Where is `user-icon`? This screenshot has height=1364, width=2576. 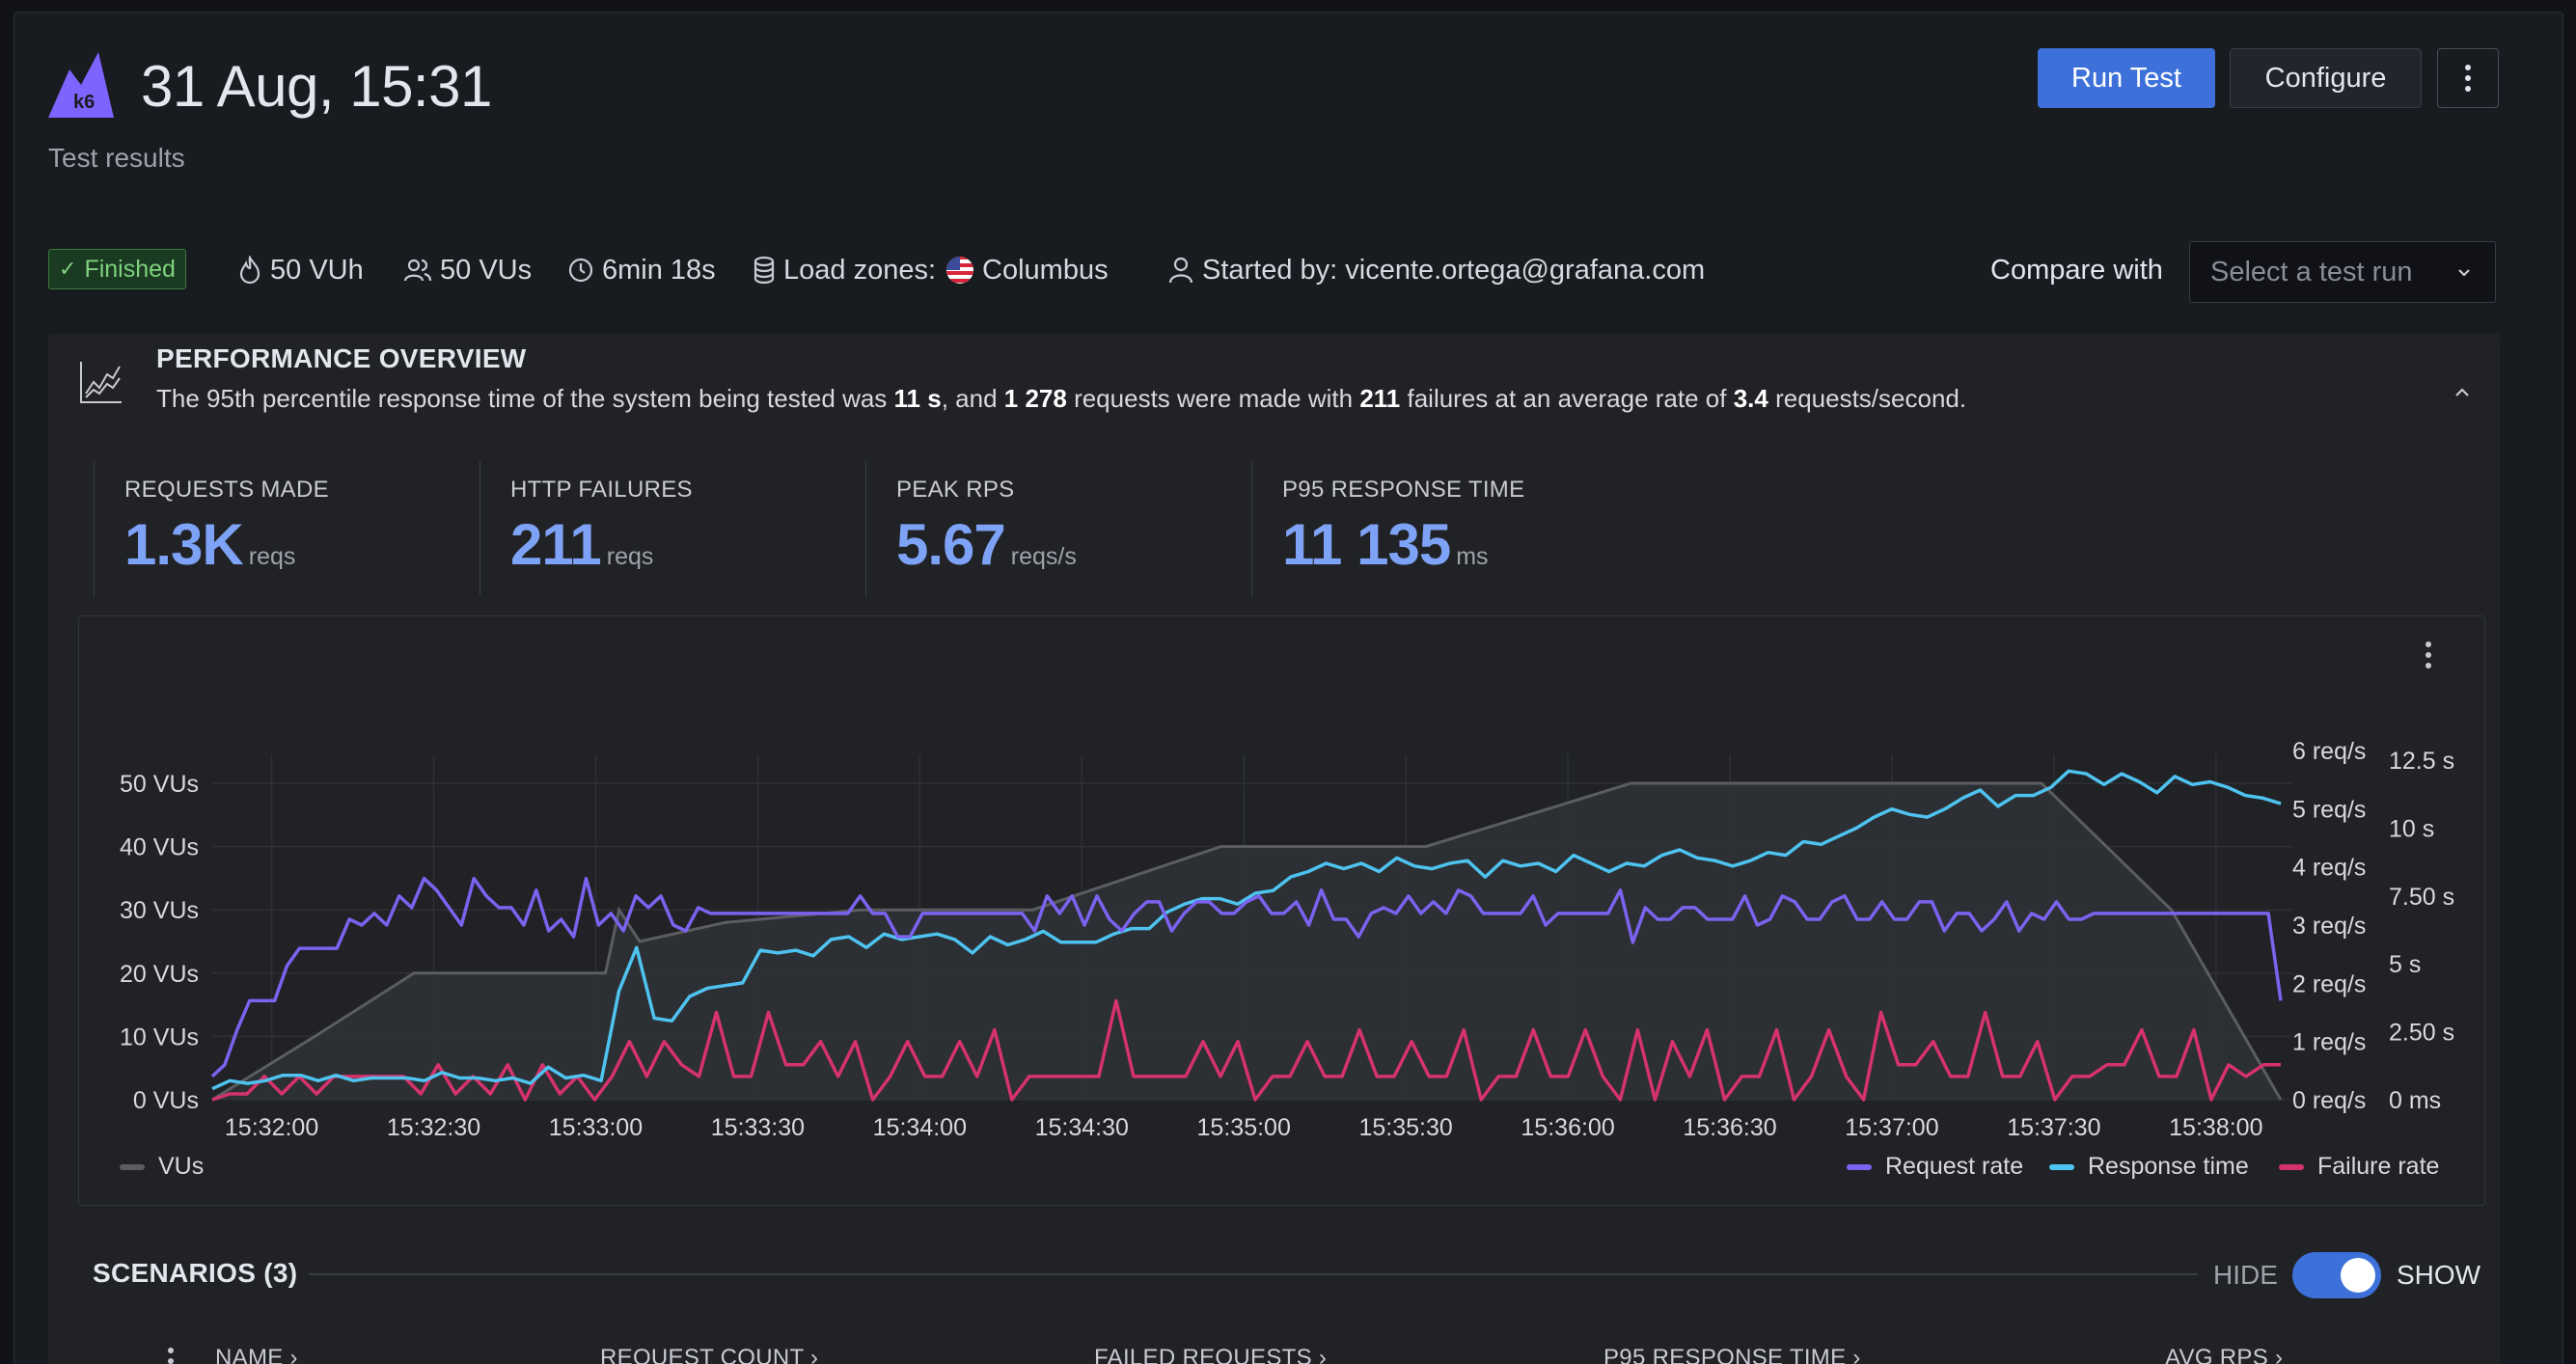
user-icon is located at coordinates (1180, 270).